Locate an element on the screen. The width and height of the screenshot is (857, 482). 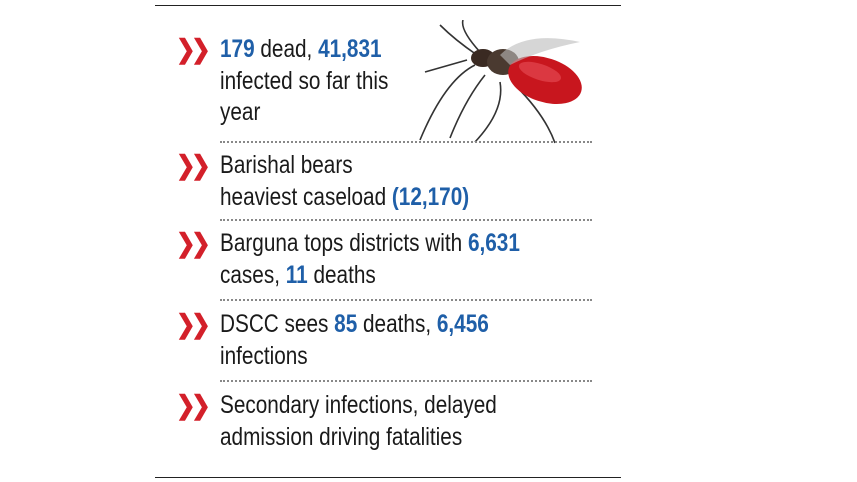
text: infected so far this is located at coordinates (304, 80).